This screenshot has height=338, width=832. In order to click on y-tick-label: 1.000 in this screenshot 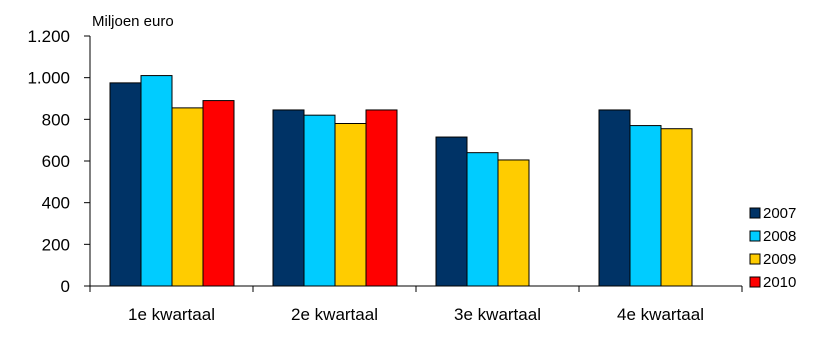, I will do `click(48, 78)`.